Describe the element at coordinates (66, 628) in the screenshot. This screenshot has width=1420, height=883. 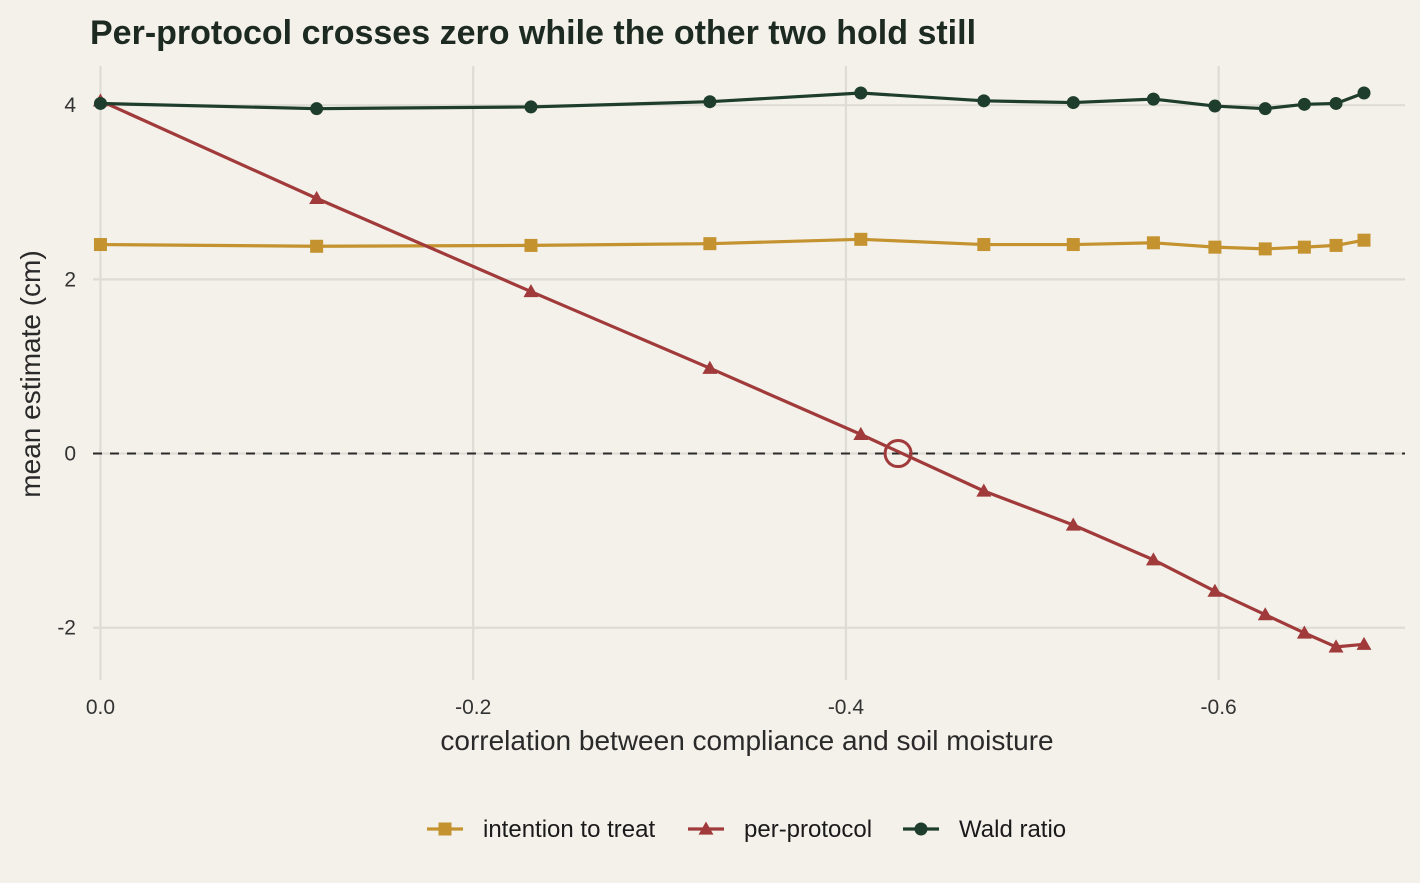
I see `y-tick-label: -2` at that location.